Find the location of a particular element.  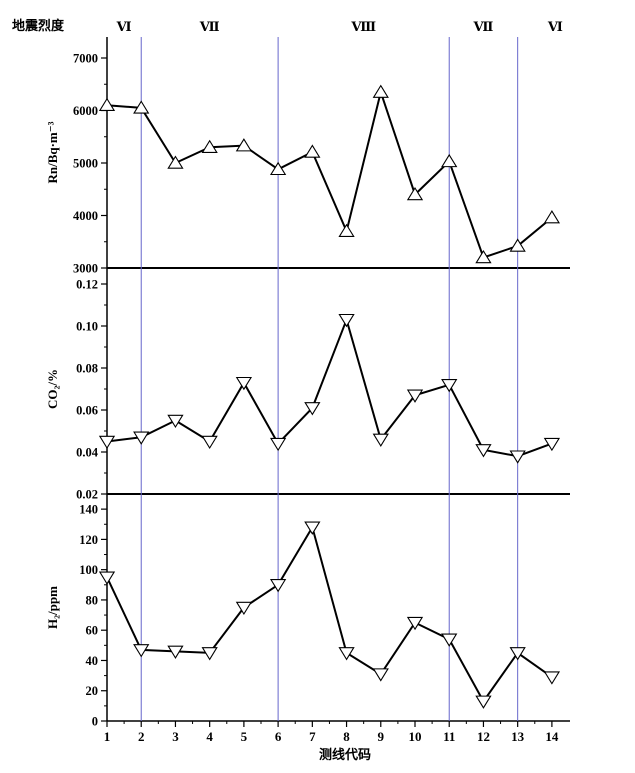

x-tick-label: 1 is located at coordinates (107, 736).